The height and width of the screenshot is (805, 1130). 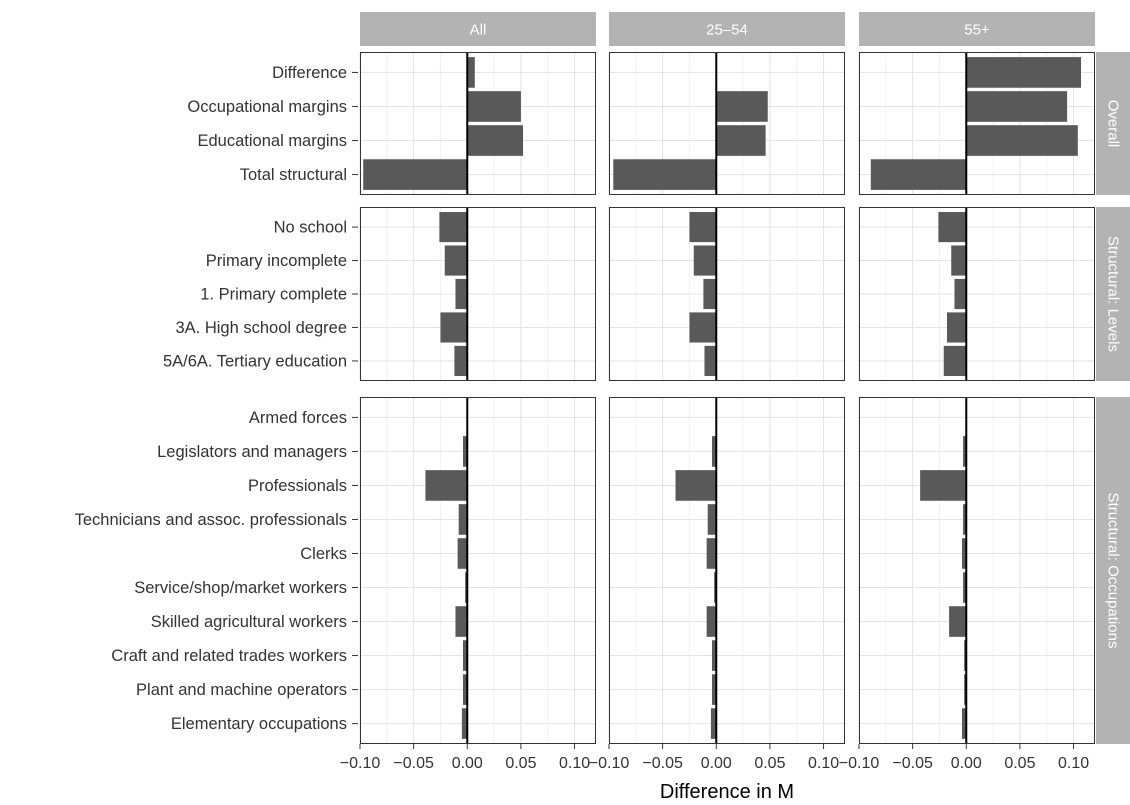 I want to click on y-tick-label: Elementary occupations, so click(x=259, y=724).